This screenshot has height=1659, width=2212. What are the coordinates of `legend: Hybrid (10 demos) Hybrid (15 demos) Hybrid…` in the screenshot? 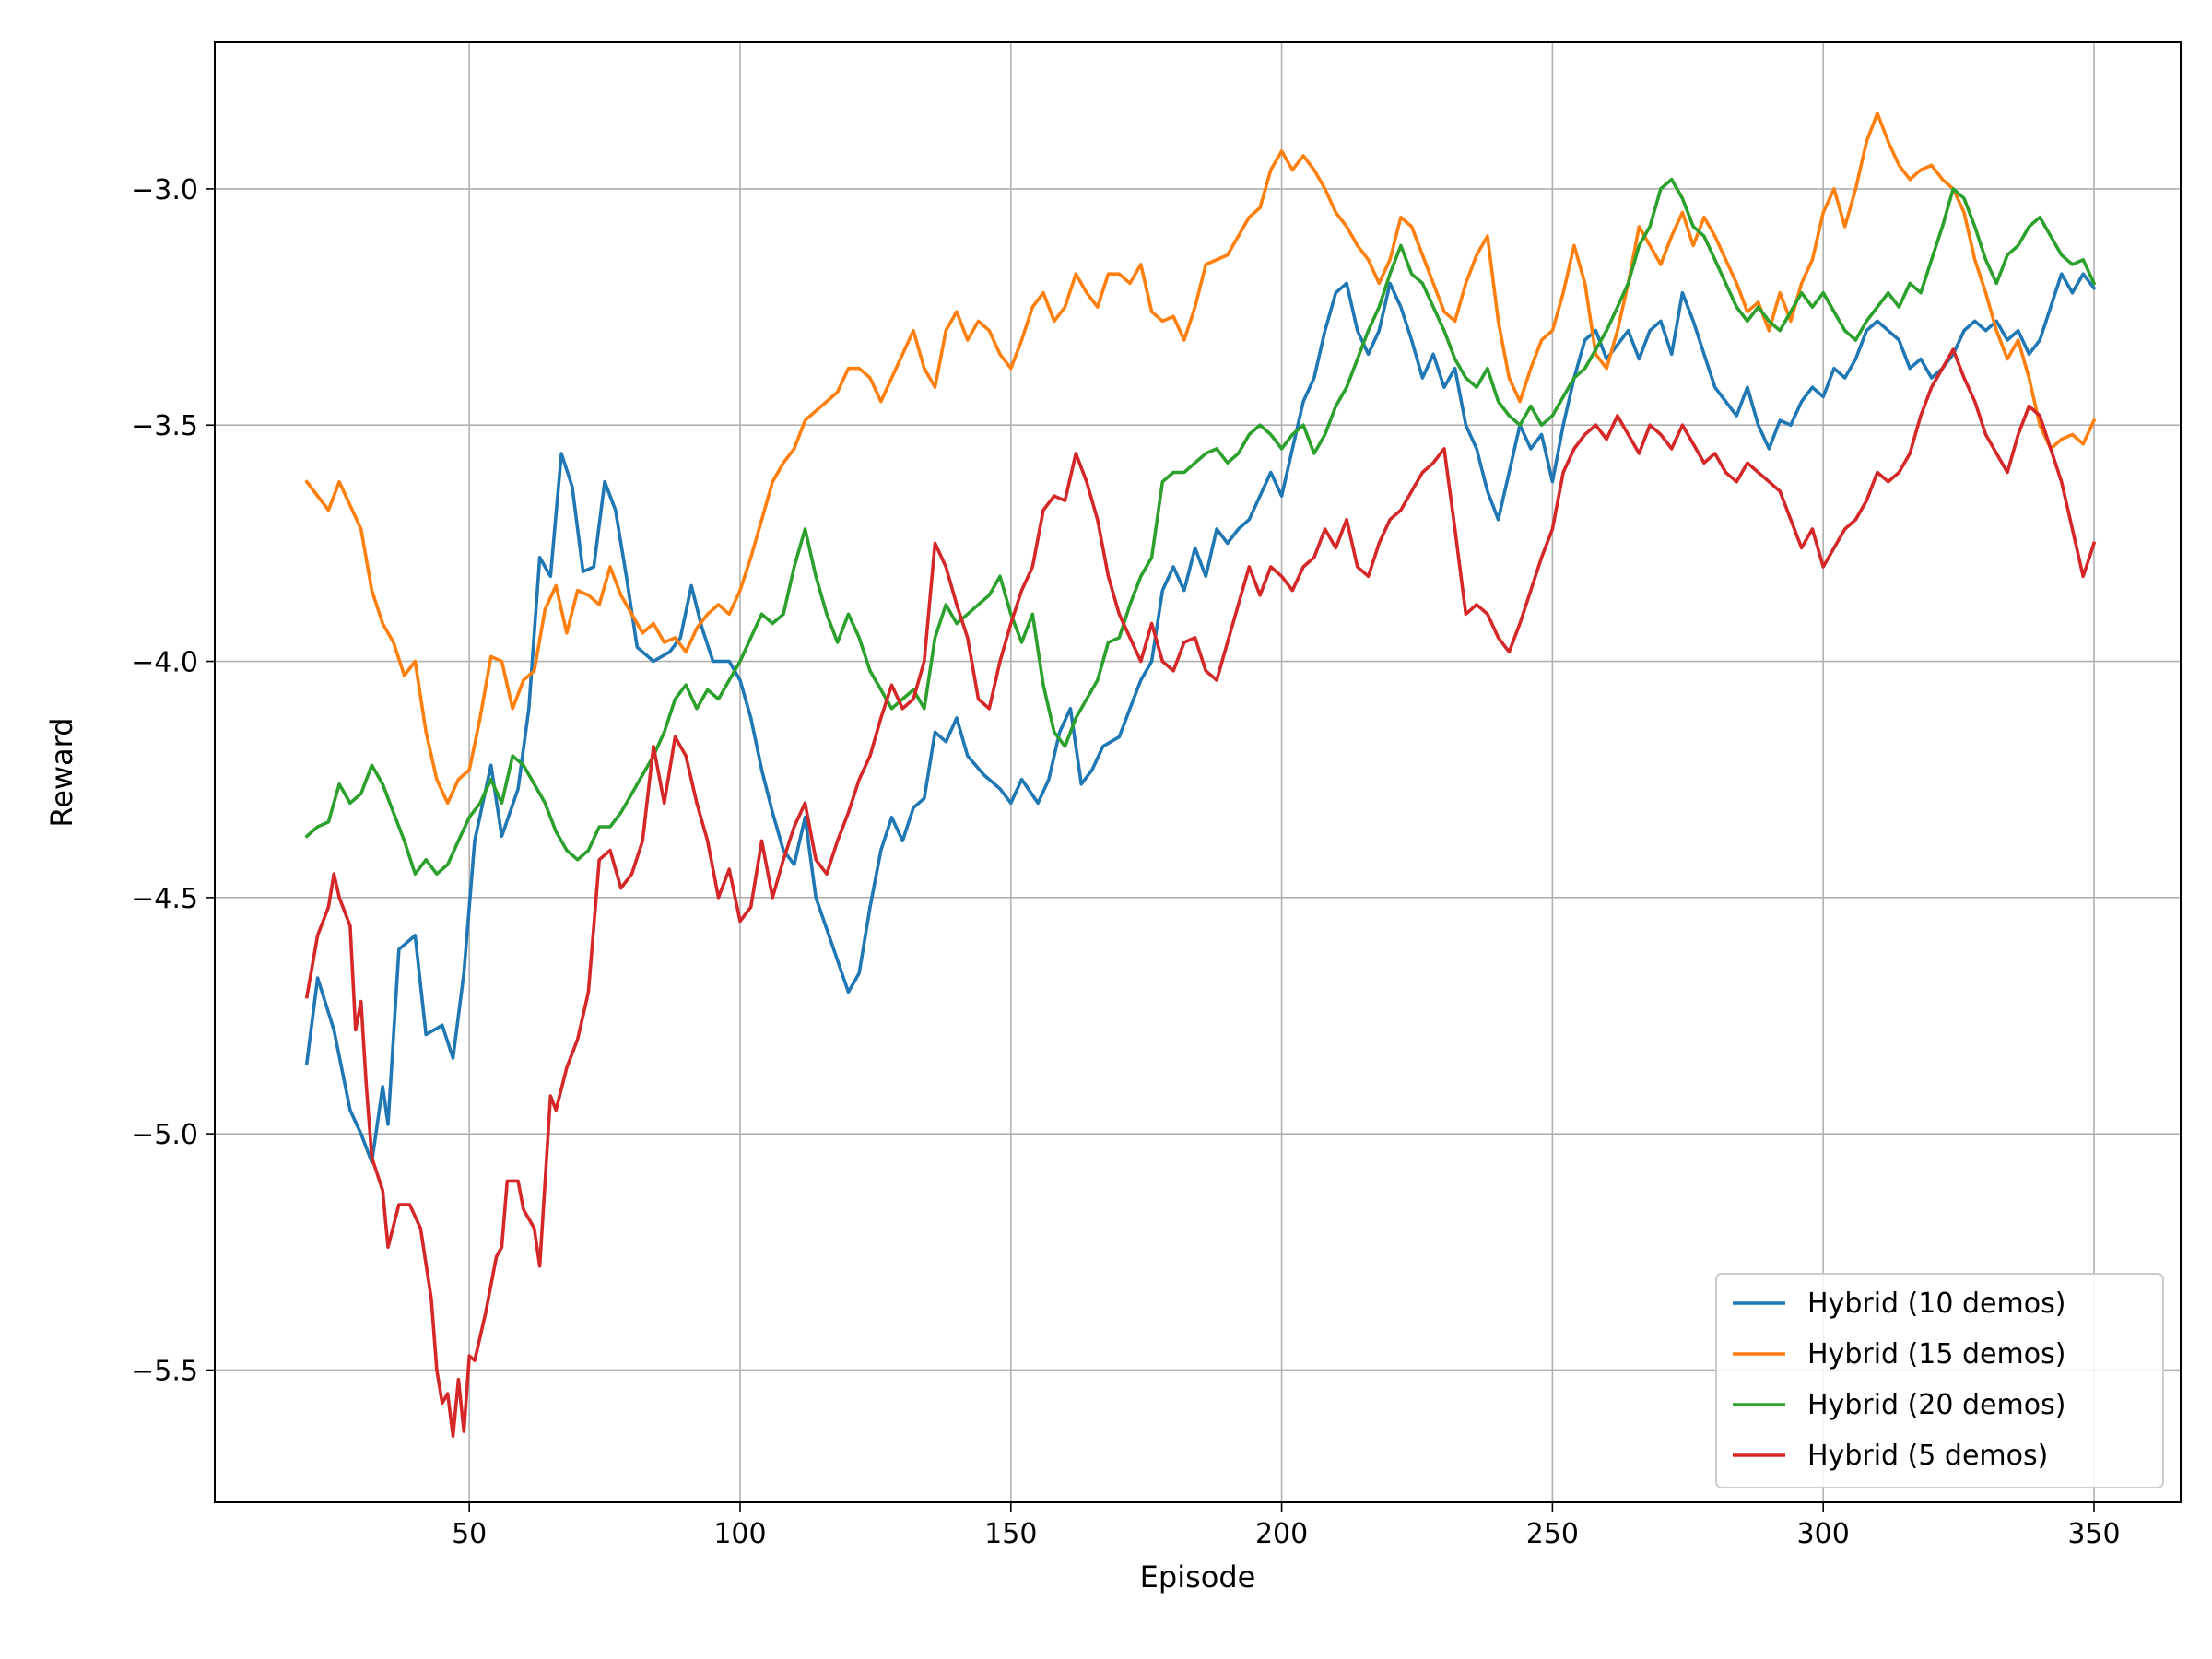 It's located at (1939, 1380).